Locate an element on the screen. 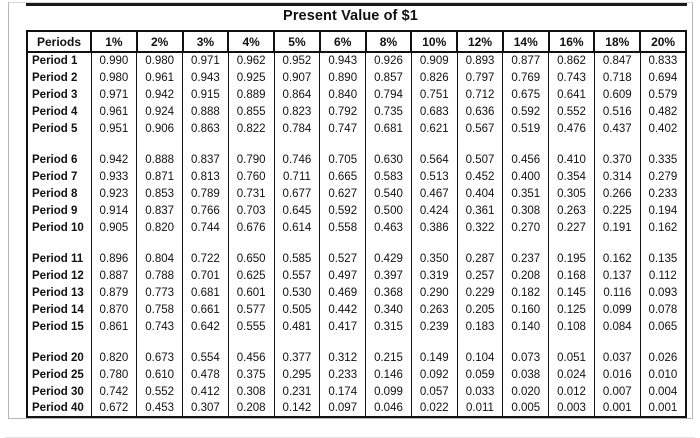 This screenshot has width=700, height=438. pv-factor-cell: 0.016 is located at coordinates (617, 374).